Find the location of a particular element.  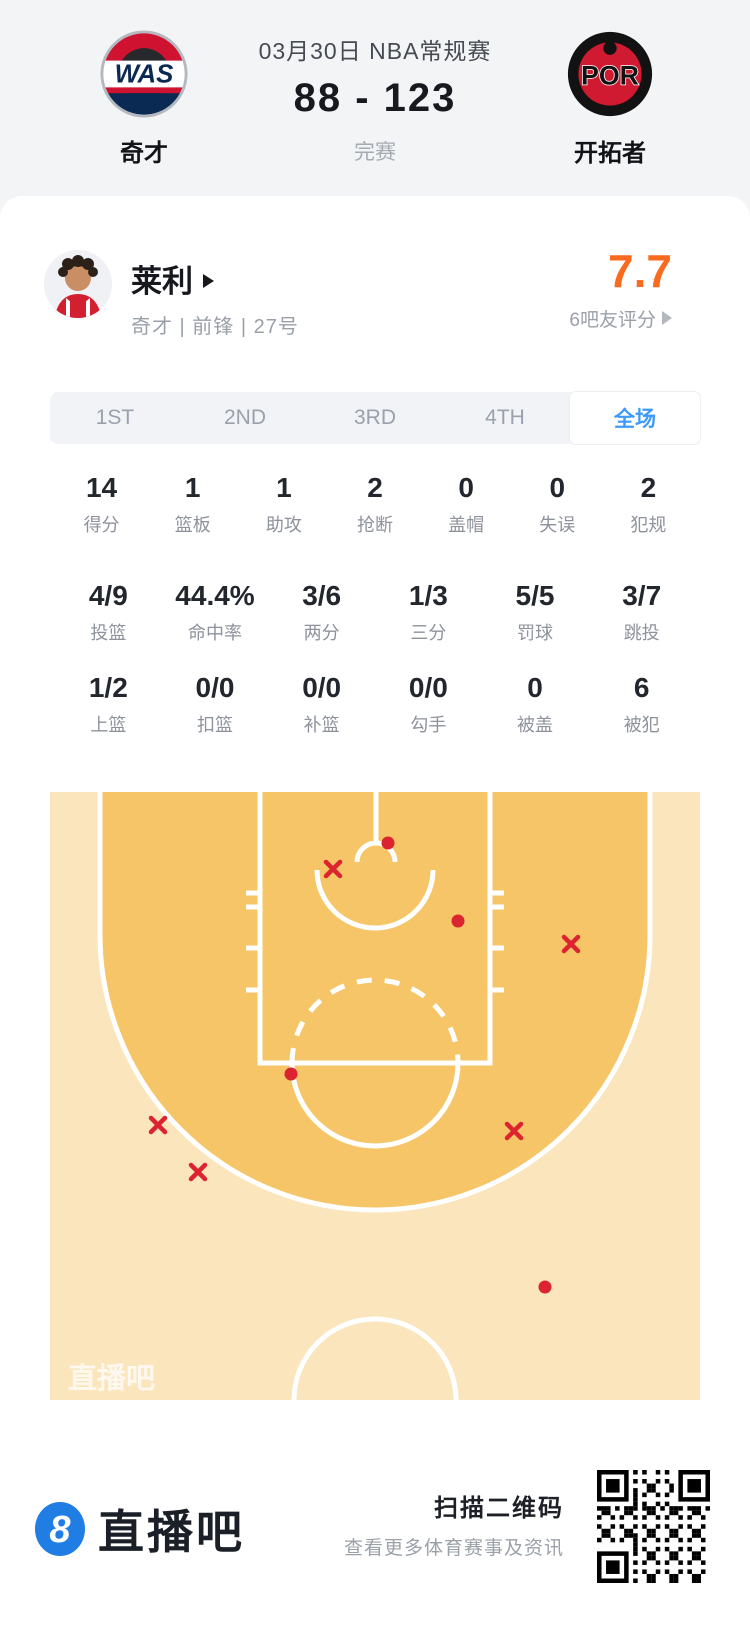

svg-text: WAS is located at coordinates (144, 75).